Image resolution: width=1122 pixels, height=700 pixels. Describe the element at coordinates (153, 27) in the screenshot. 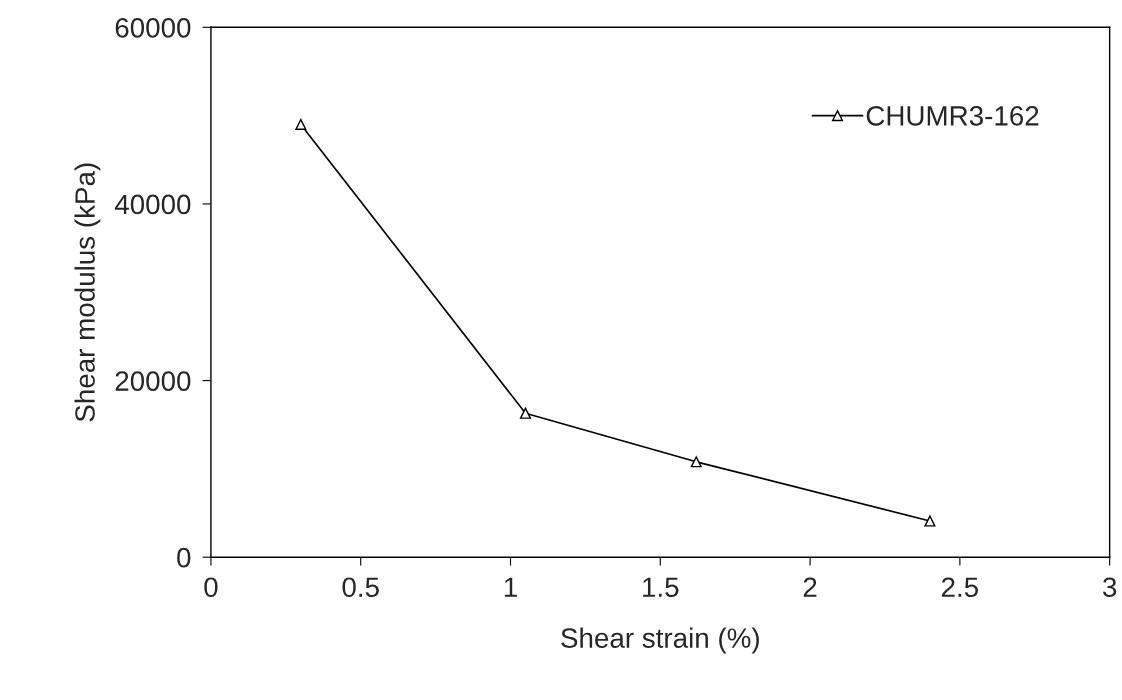

I see `y-tick-label: 60000` at that location.